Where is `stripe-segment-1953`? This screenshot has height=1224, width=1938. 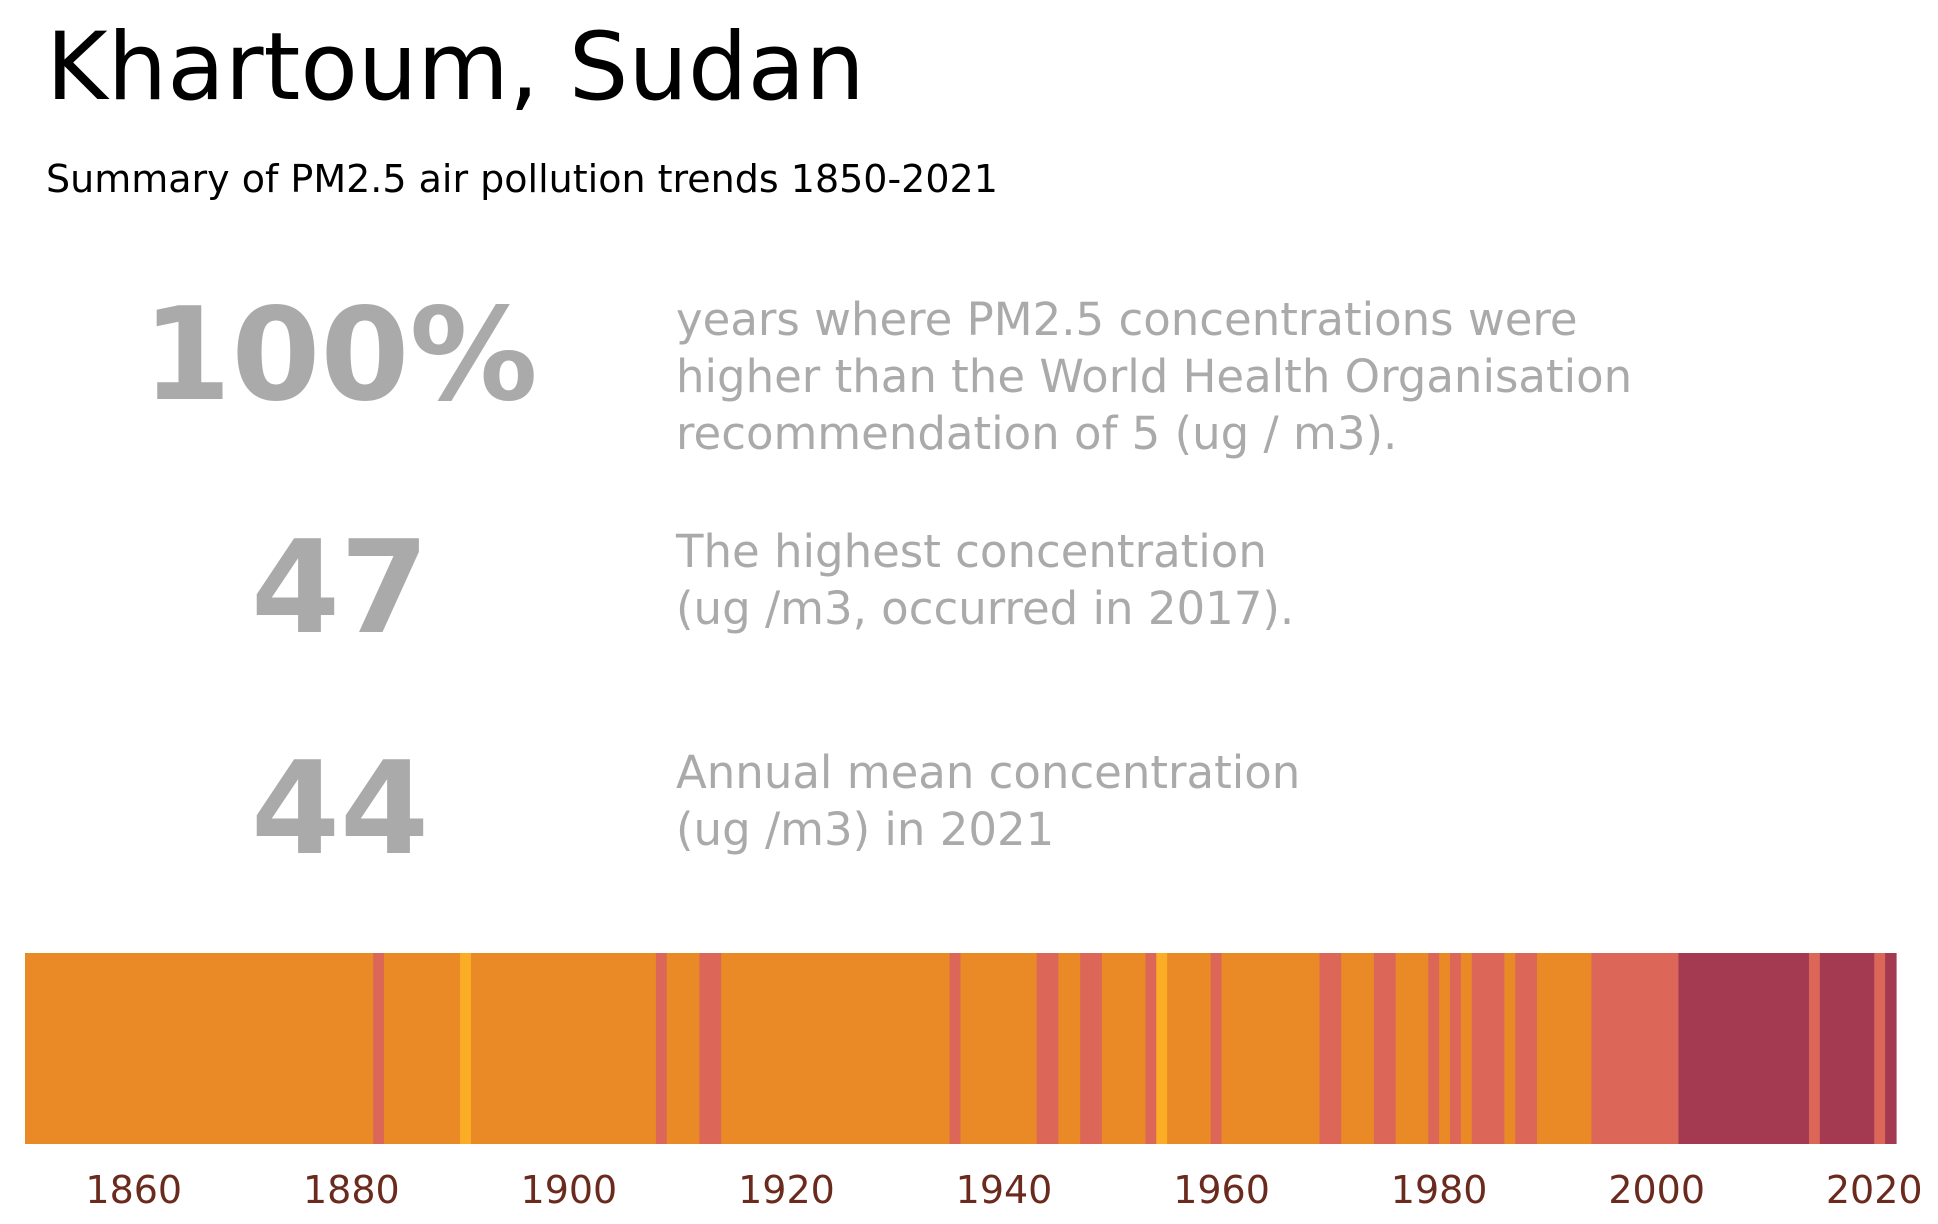 stripe-segment-1953 is located at coordinates (1151, 1048).